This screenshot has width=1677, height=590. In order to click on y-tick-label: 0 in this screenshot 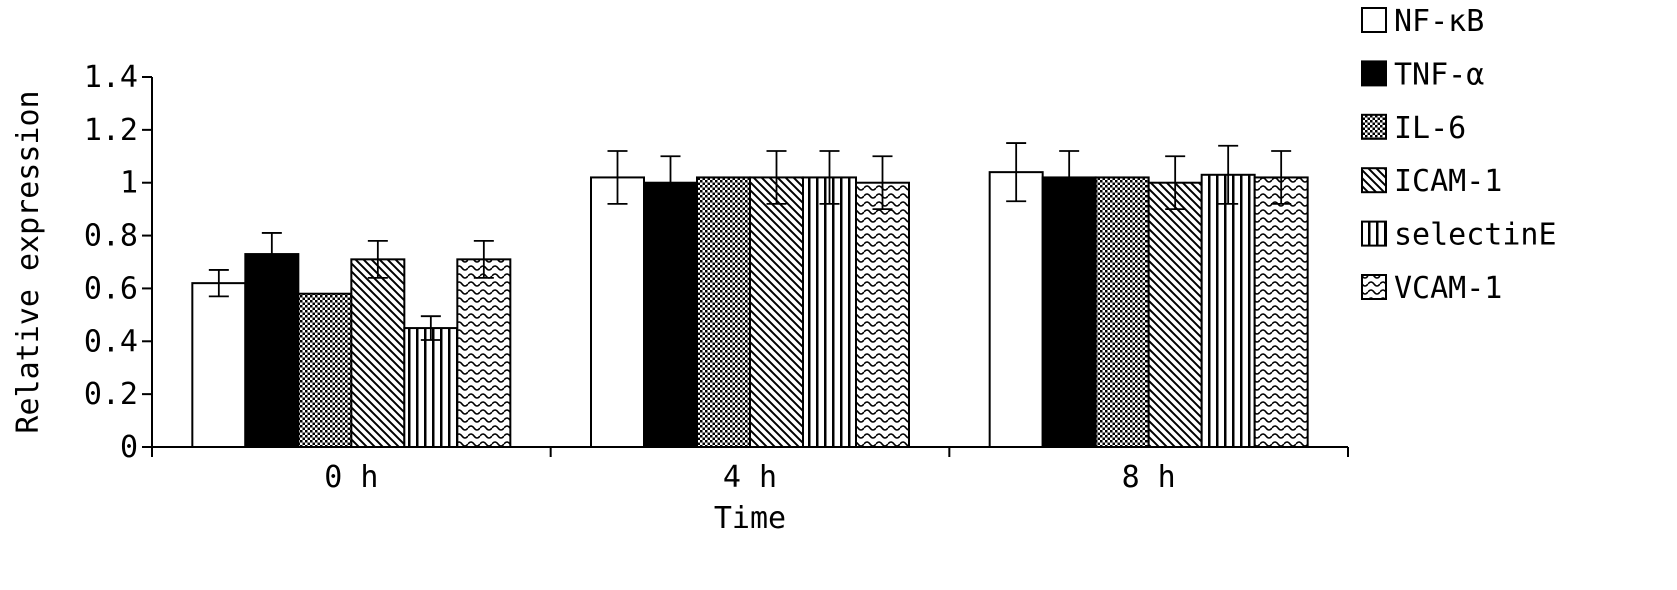, I will do `click(129, 447)`.